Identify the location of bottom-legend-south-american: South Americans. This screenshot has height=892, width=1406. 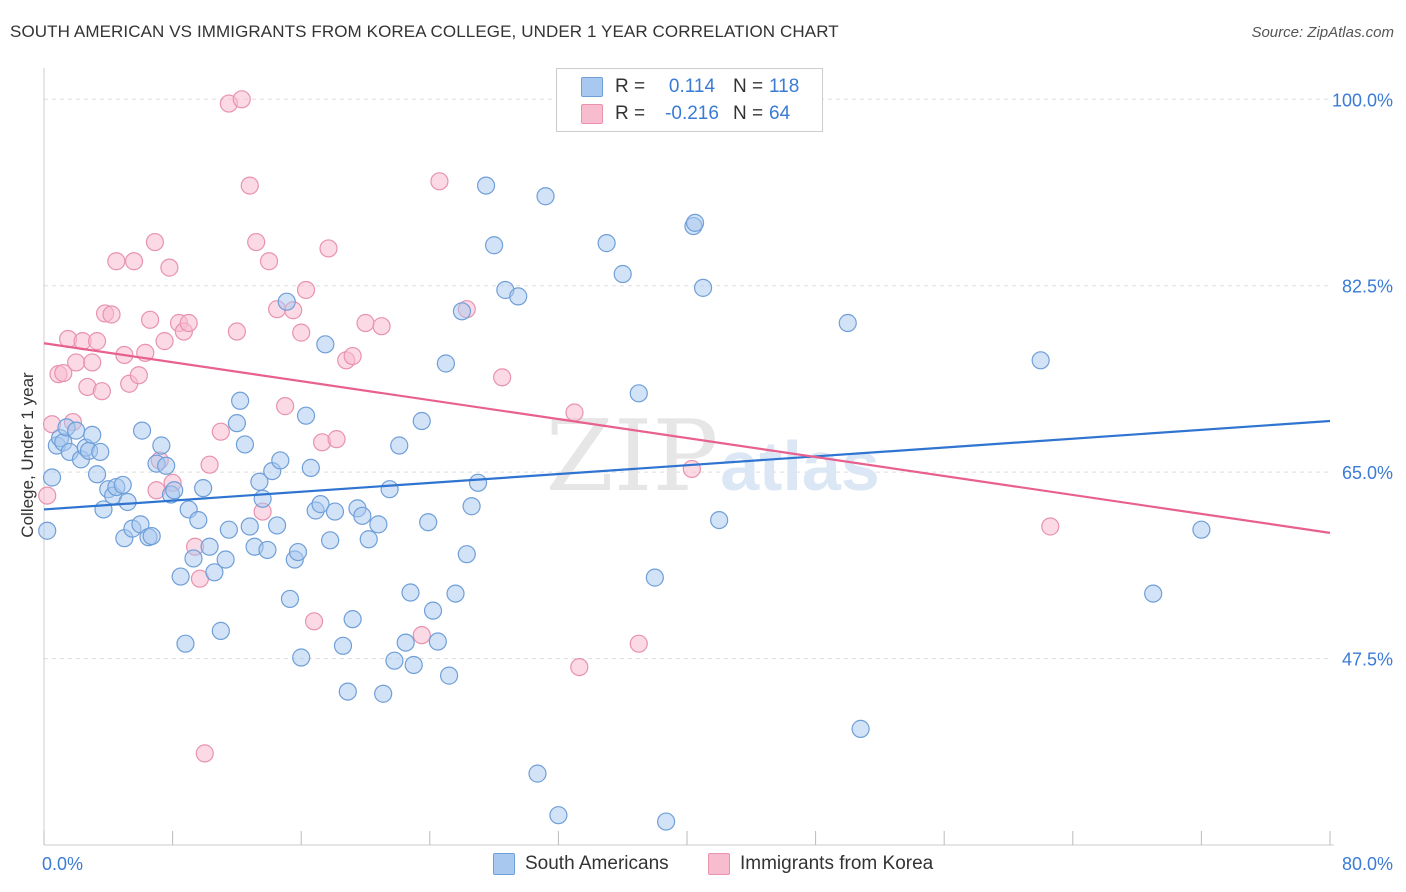
(581, 864).